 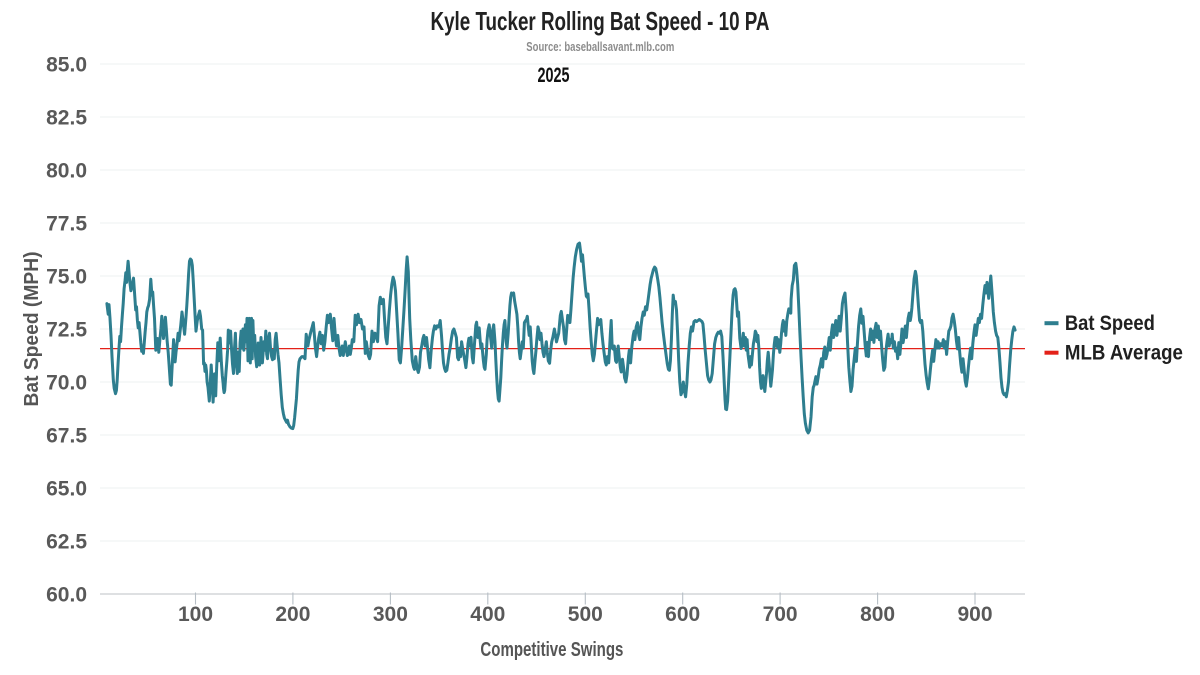 What do you see at coordinates (66, 488) in the screenshot?
I see `svg-text: 65.0` at bounding box center [66, 488].